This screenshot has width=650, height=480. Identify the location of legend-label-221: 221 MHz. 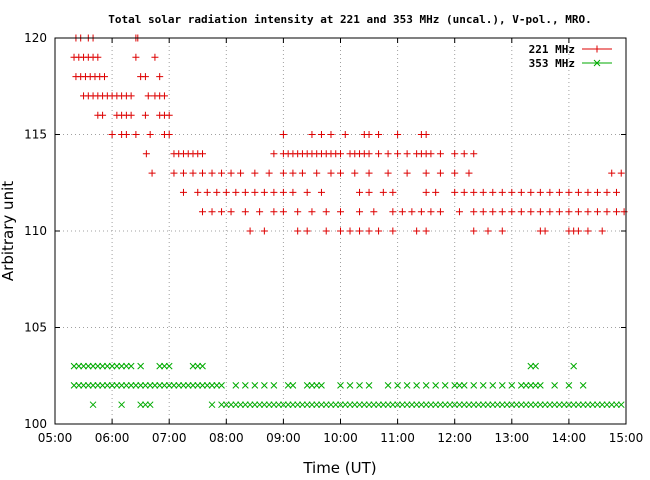
(552, 49).